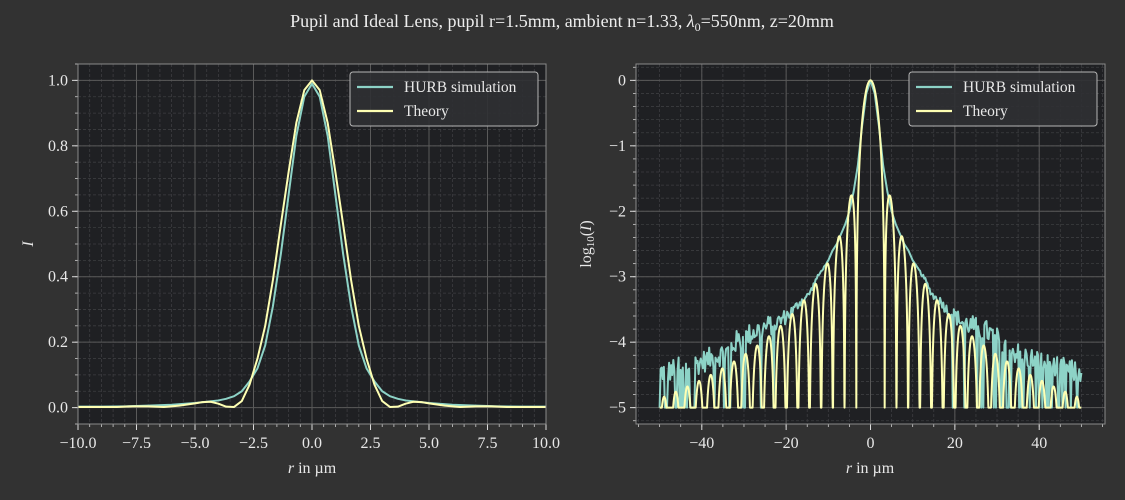 The image size is (1125, 500). I want to click on x-tick-label: −2.5, so click(253, 443).